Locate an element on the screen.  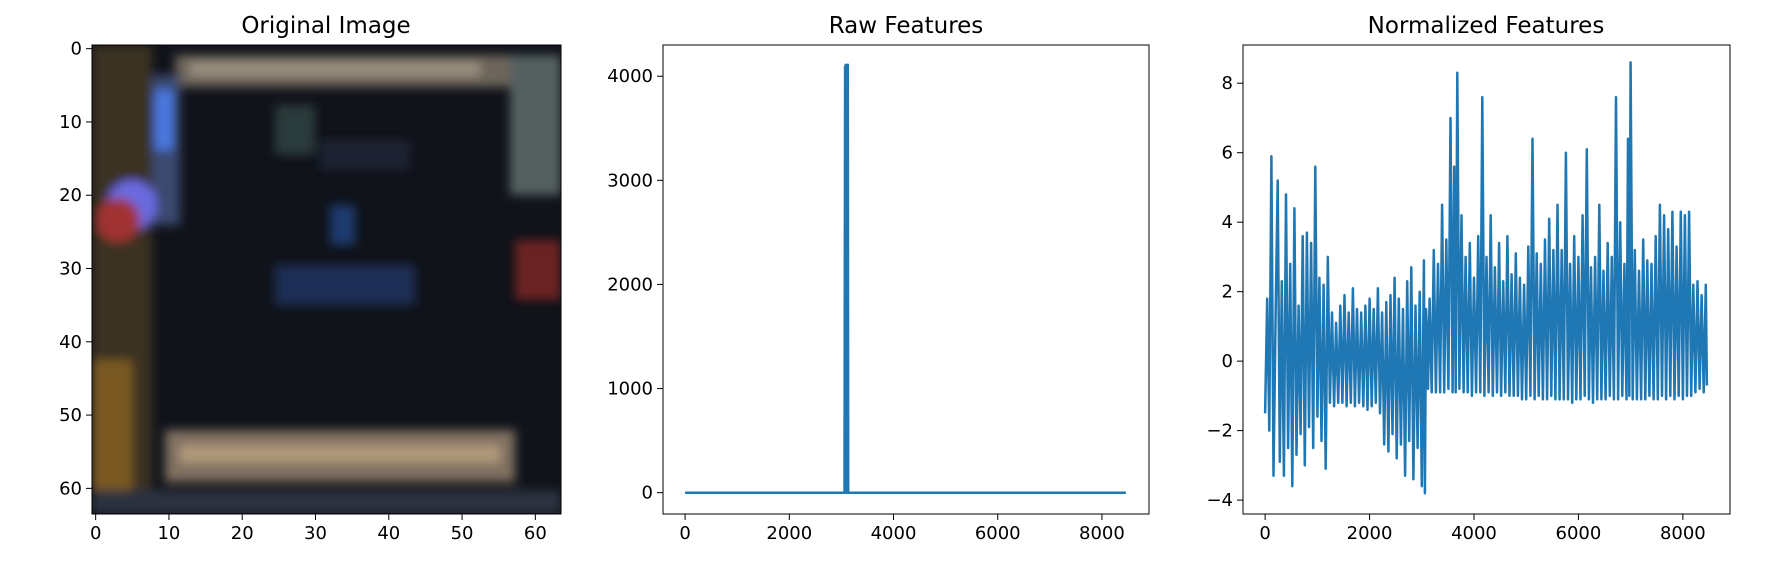
raw-features-ytick-label: 0 is located at coordinates (647, 493).